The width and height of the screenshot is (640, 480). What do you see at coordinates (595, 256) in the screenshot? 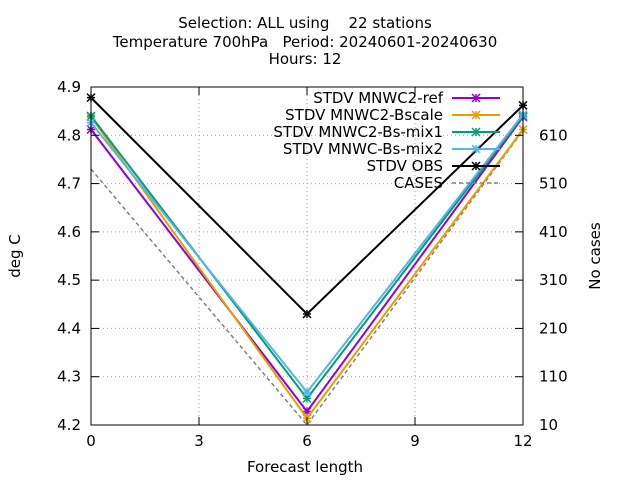
I see `y2-axis-label: No cases` at bounding box center [595, 256].